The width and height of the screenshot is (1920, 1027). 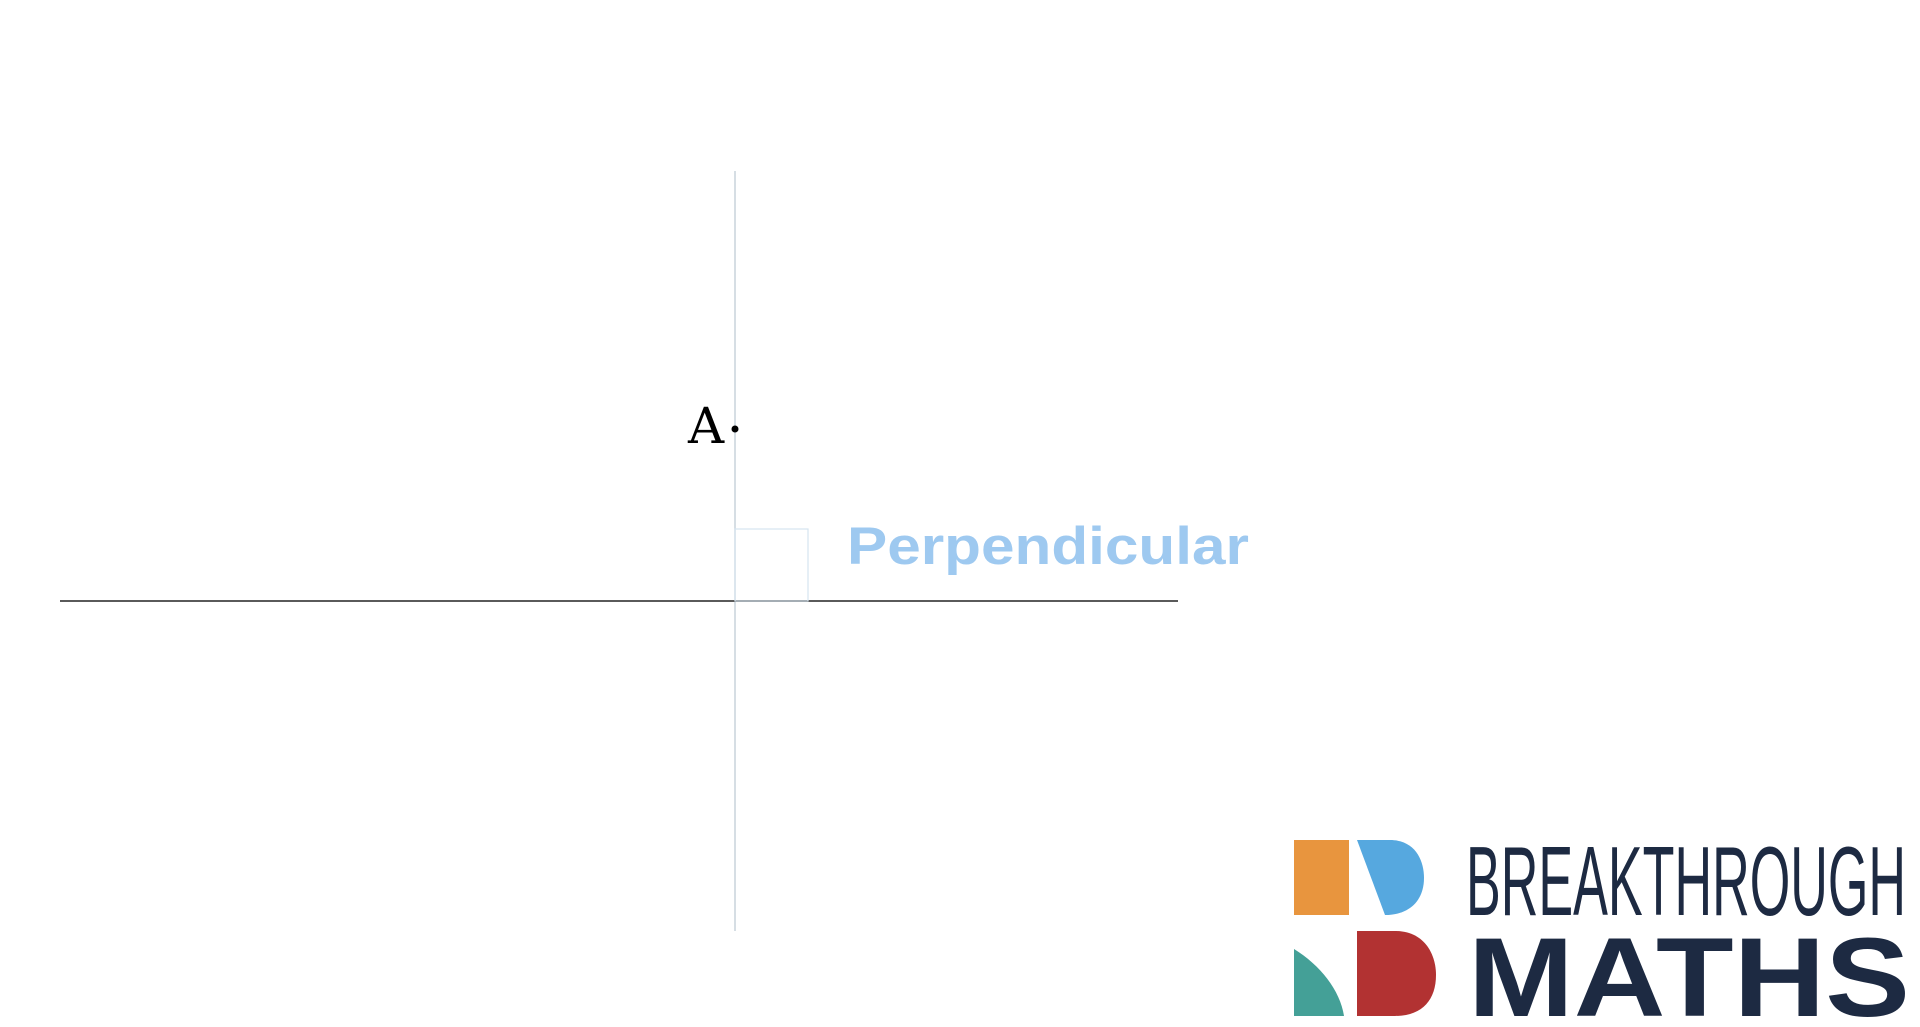 I want to click on logo-orange-block, so click(x=1321, y=877).